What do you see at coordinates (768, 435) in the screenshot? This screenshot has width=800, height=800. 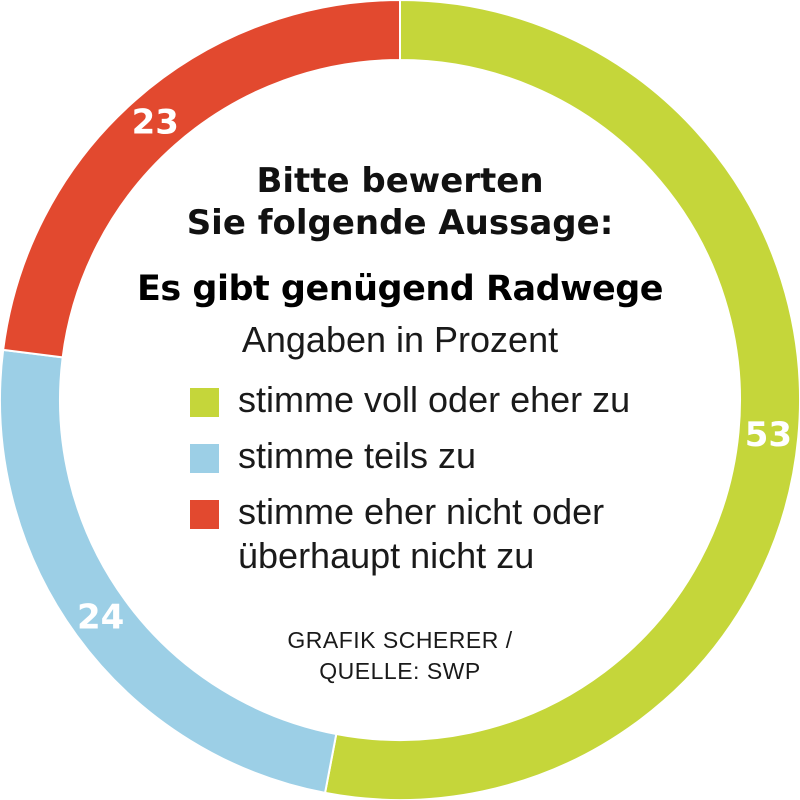 I see `value-label-agree: 53` at bounding box center [768, 435].